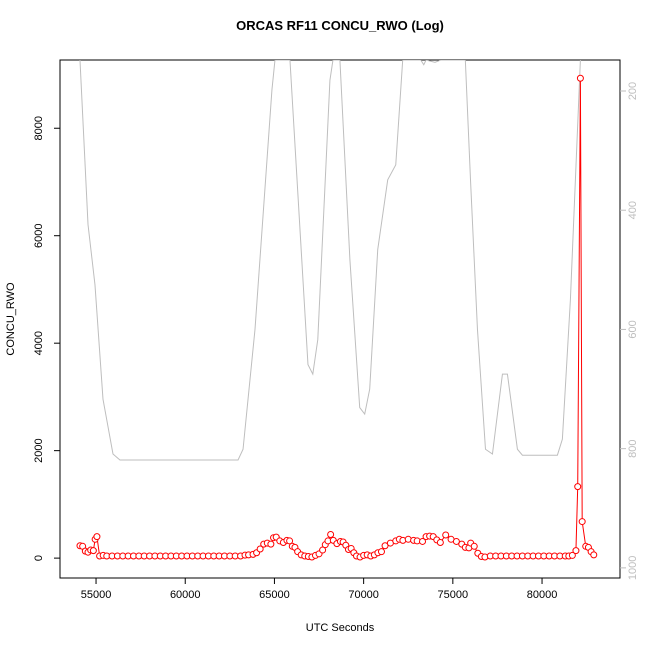 Image resolution: width=650 pixels, height=655 pixels. I want to click on y-tick-label: 4000, so click(39, 343).